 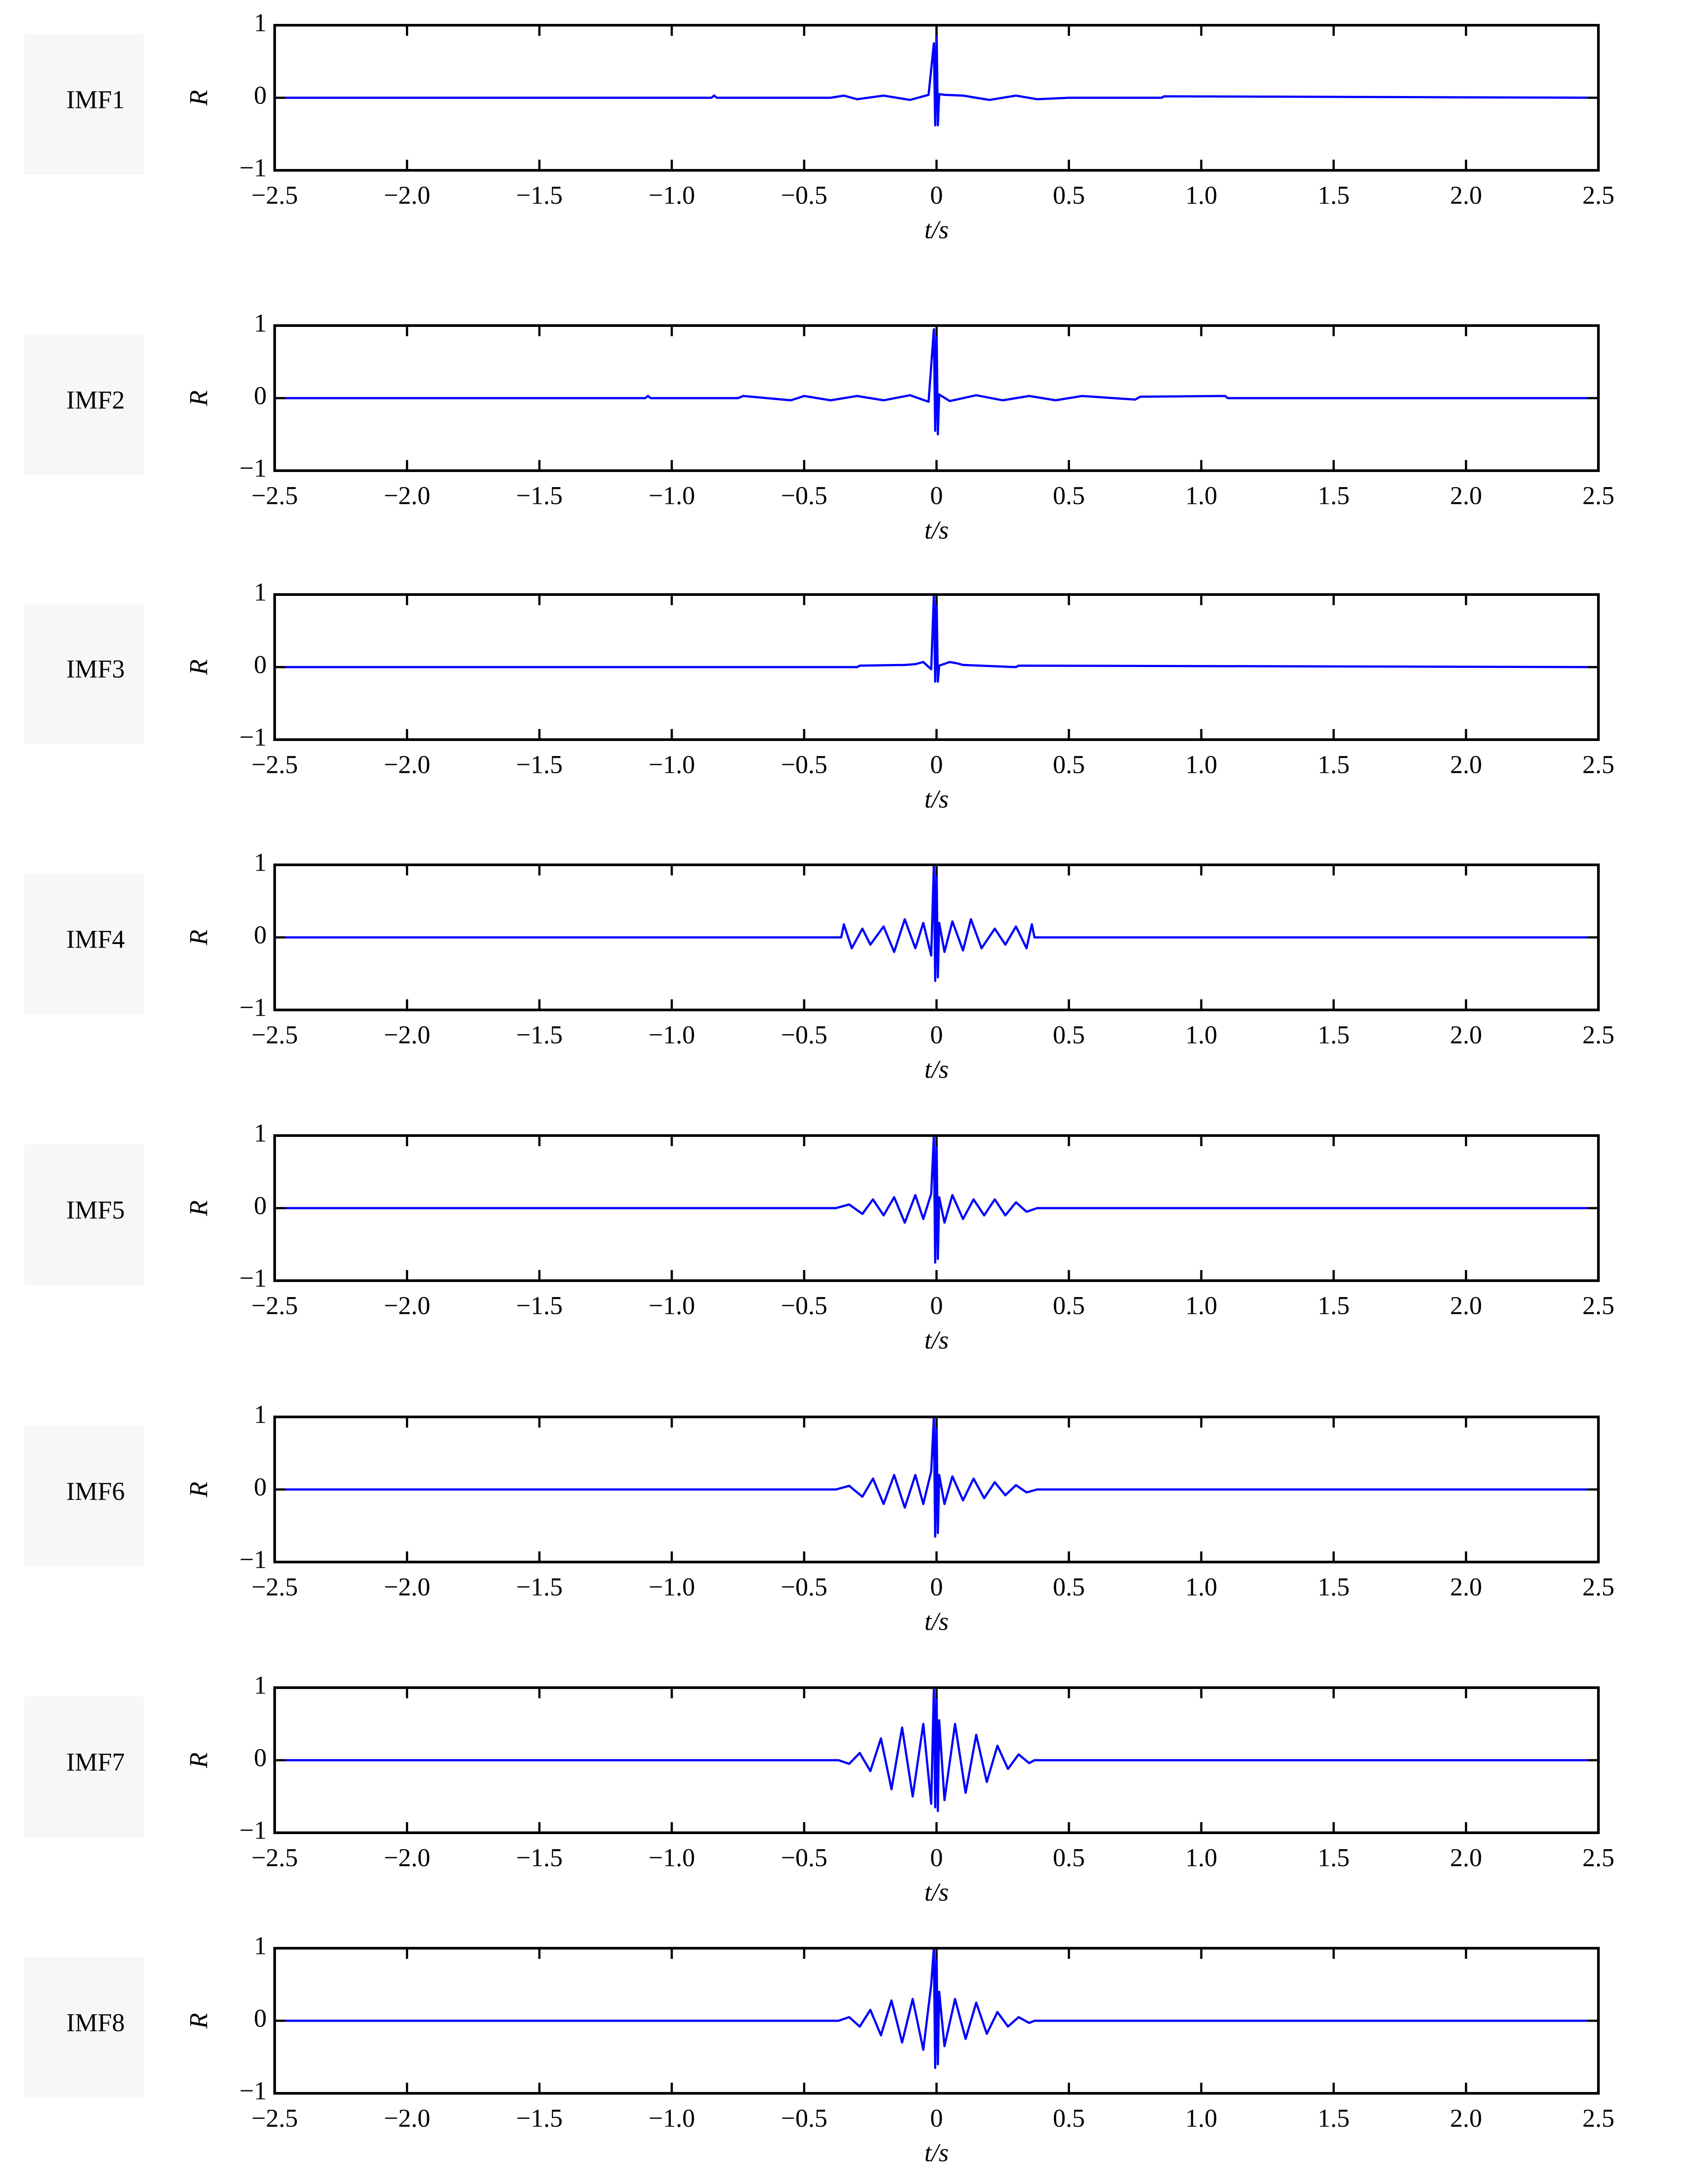 I want to click on panel-label: IMF6, so click(x=96, y=1491).